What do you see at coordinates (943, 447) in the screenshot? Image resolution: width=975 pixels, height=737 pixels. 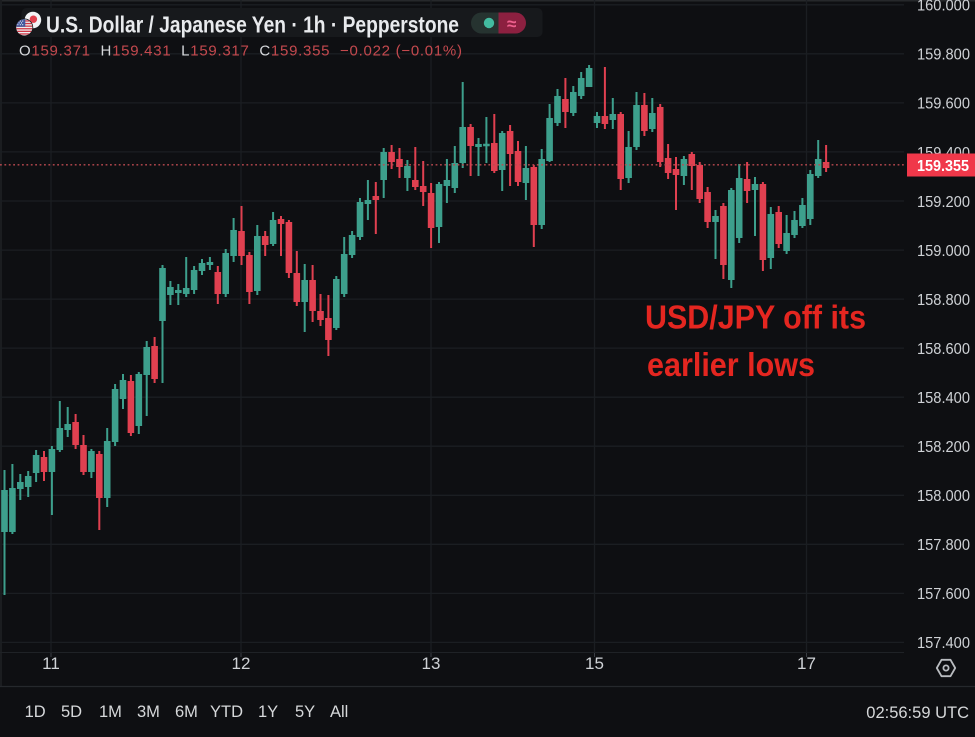 I see `svg-text: 158.200` at bounding box center [943, 447].